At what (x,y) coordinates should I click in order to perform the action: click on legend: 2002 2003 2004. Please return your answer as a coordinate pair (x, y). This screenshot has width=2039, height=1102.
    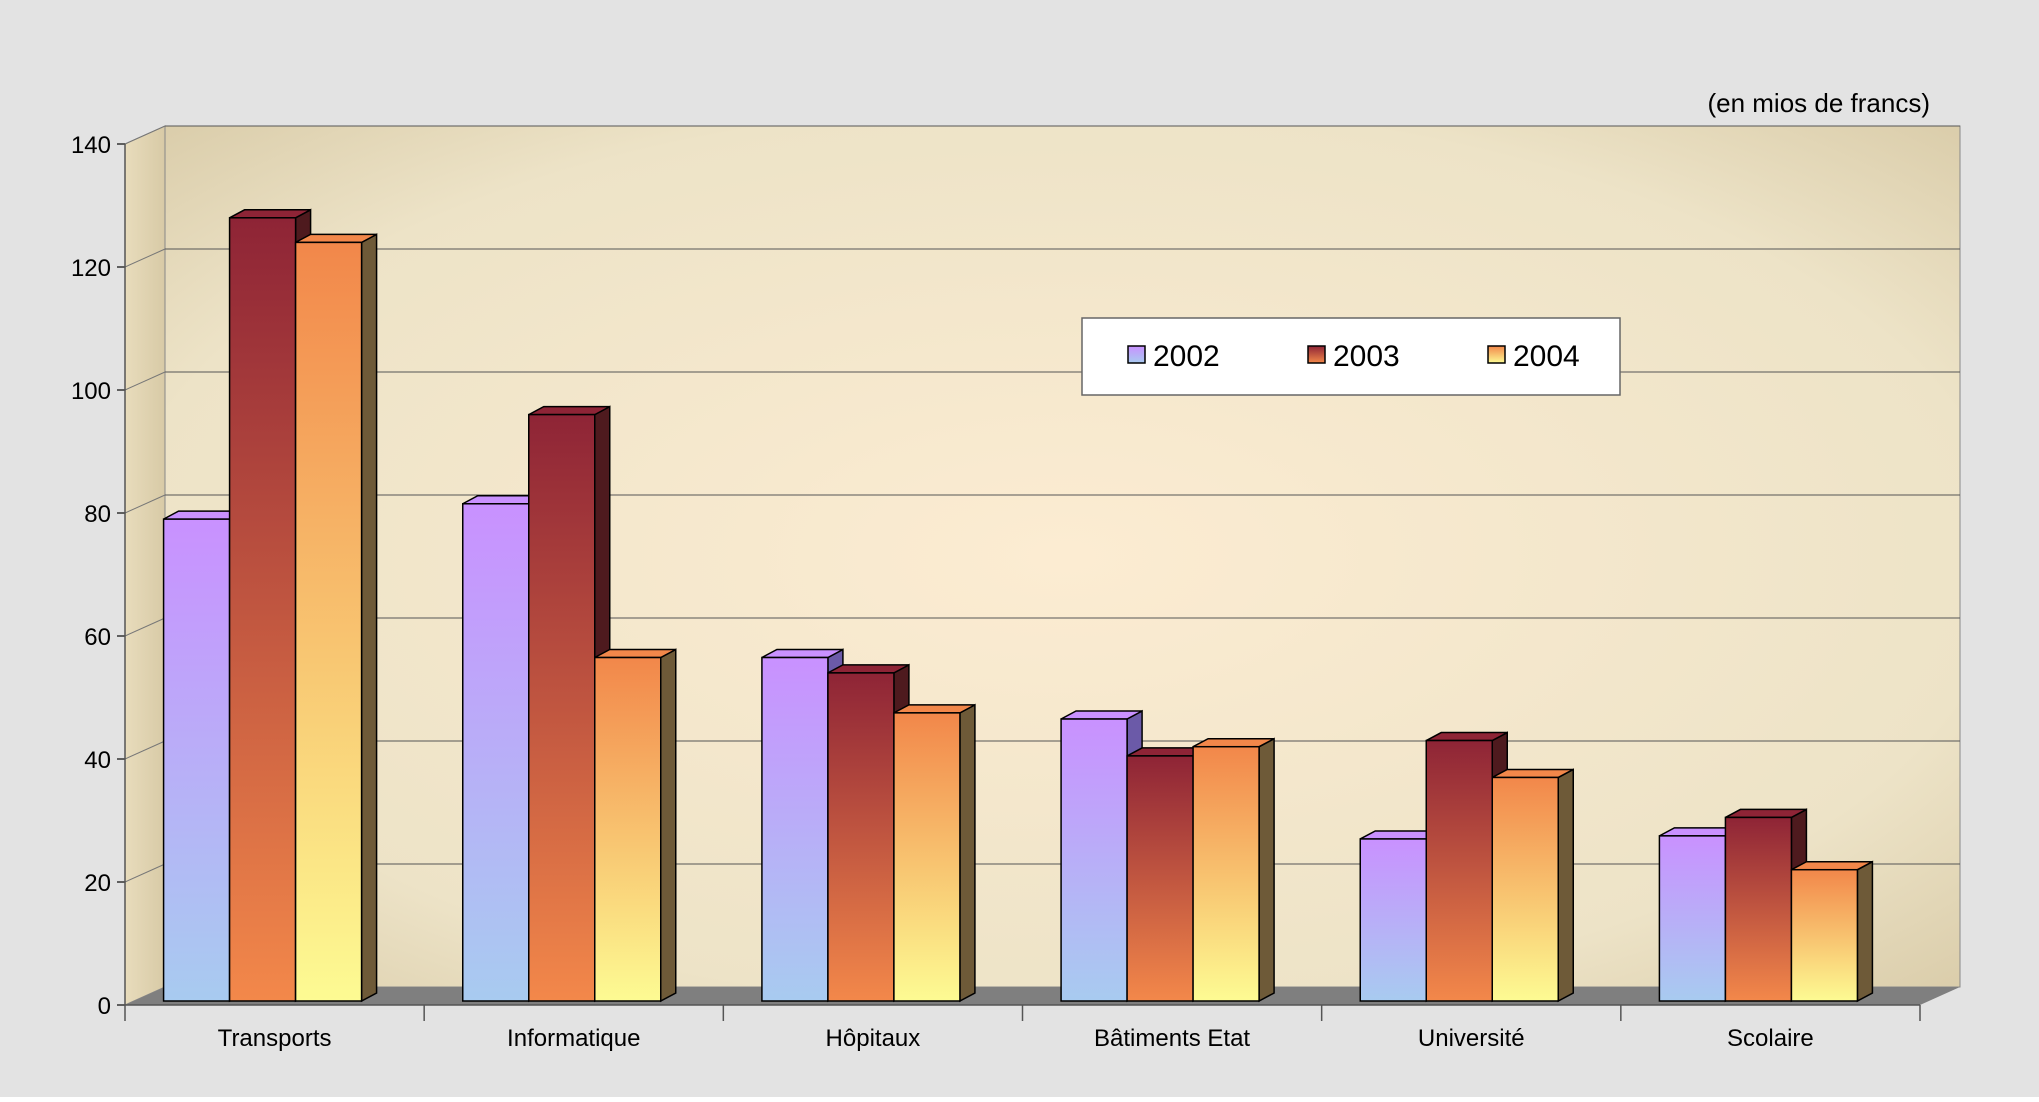
    Looking at the image, I should click on (1351, 356).